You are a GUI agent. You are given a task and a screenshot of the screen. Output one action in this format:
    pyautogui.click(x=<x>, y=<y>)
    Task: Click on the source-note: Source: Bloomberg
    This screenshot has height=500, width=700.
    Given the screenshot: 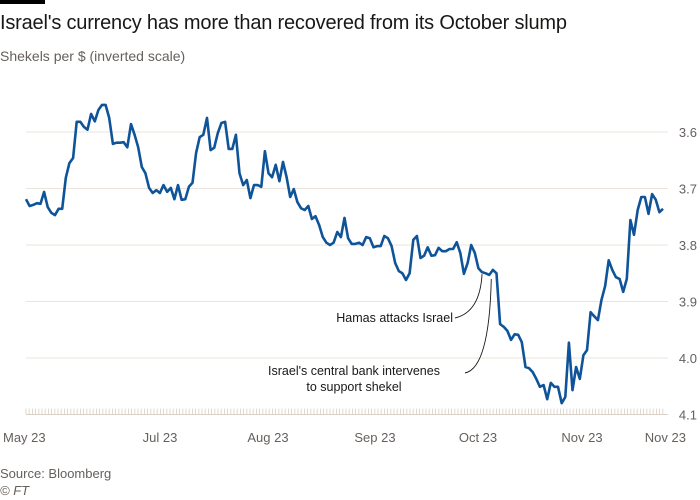 What is the action you would take?
    pyautogui.click(x=56, y=473)
    